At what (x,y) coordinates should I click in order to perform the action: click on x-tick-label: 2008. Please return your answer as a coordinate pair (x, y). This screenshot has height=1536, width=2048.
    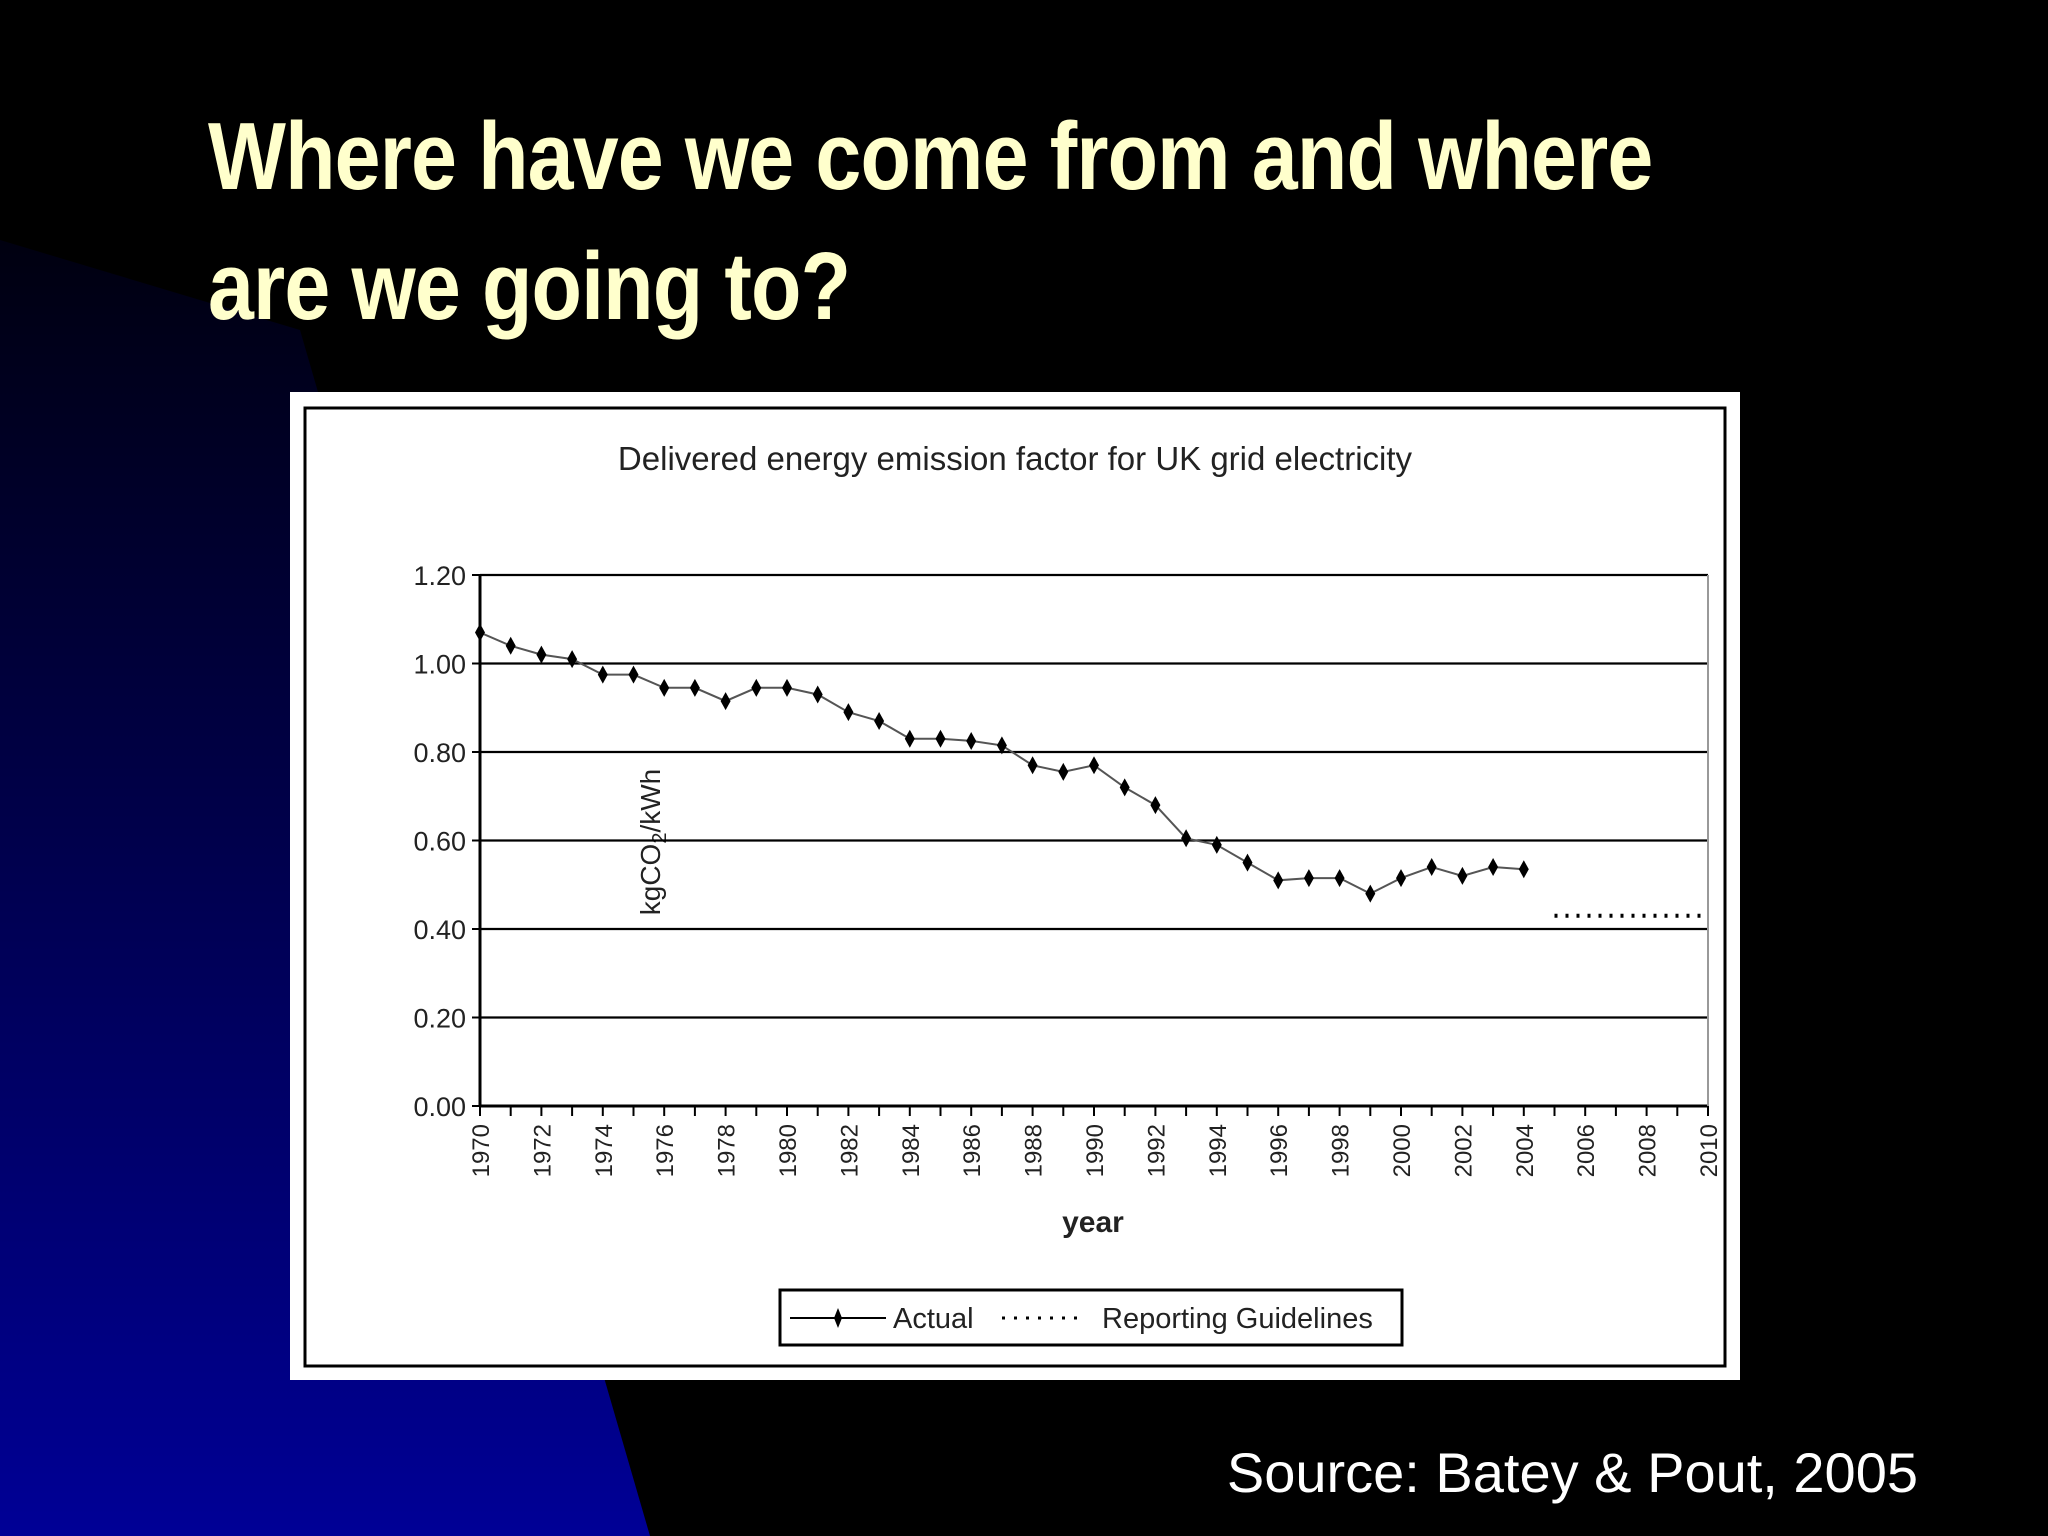
    Looking at the image, I should click on (1648, 1150).